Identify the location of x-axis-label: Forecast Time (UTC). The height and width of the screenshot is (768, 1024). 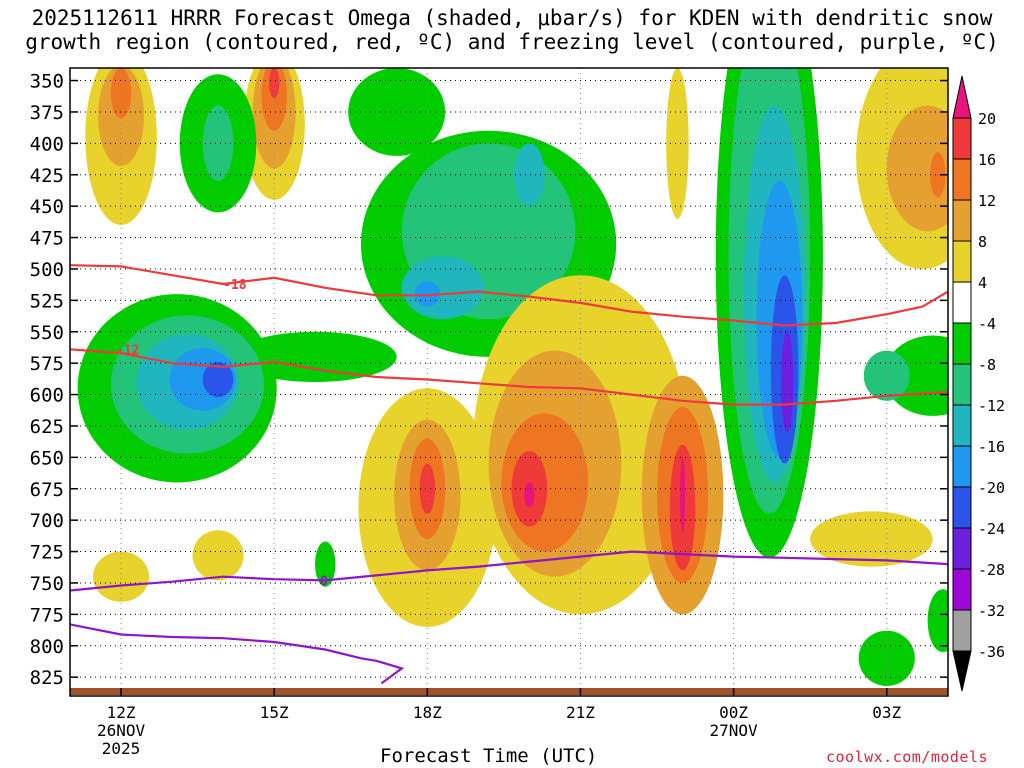
(489, 756).